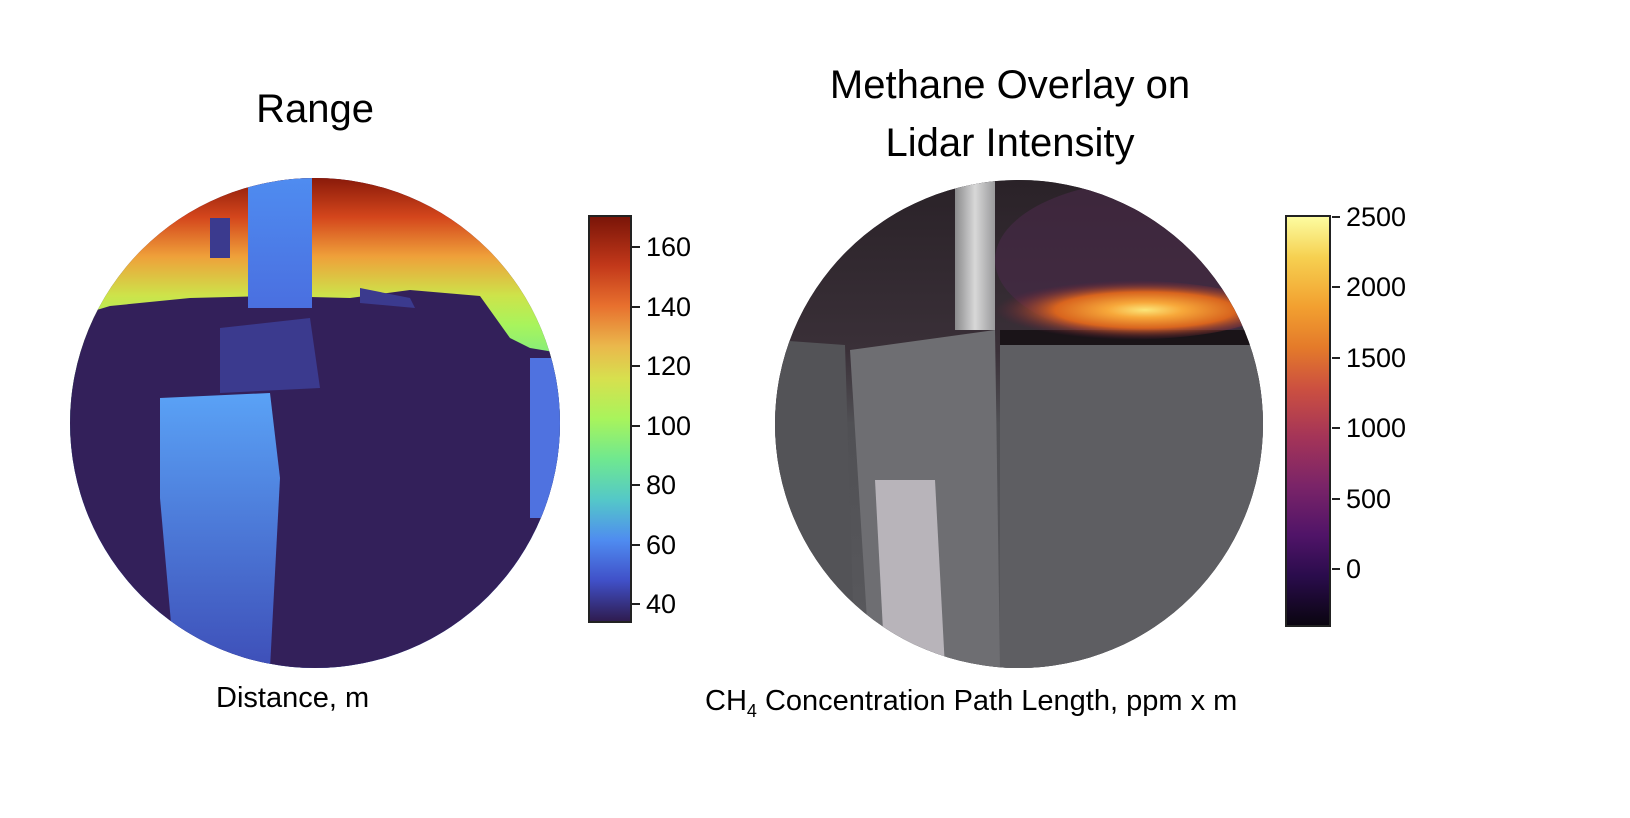 This screenshot has width=1630, height=818. I want to click on range-caption: Distance, m, so click(293, 698).